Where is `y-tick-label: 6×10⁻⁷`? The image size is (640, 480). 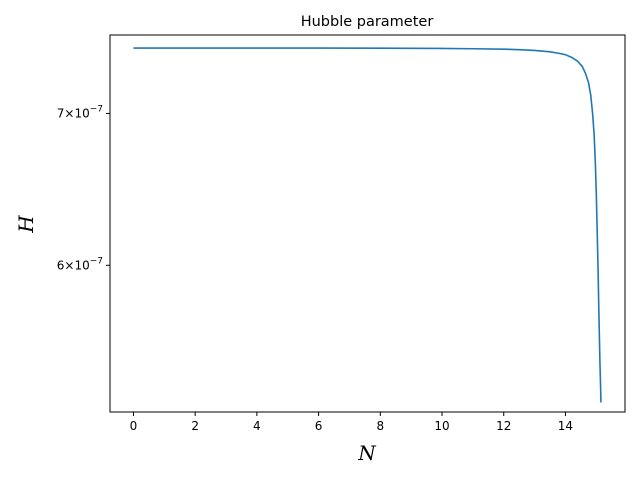 y-tick-label: 6×10⁻⁷ is located at coordinates (80, 264).